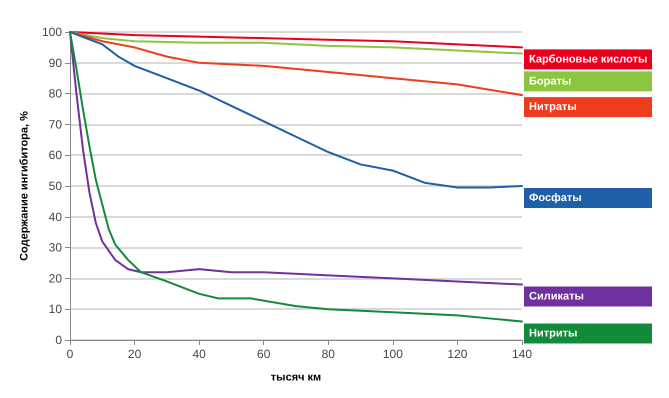 This screenshot has width=669, height=398. Describe the element at coordinates (55, 309) in the screenshot. I see `y-tick-label: 10` at that location.